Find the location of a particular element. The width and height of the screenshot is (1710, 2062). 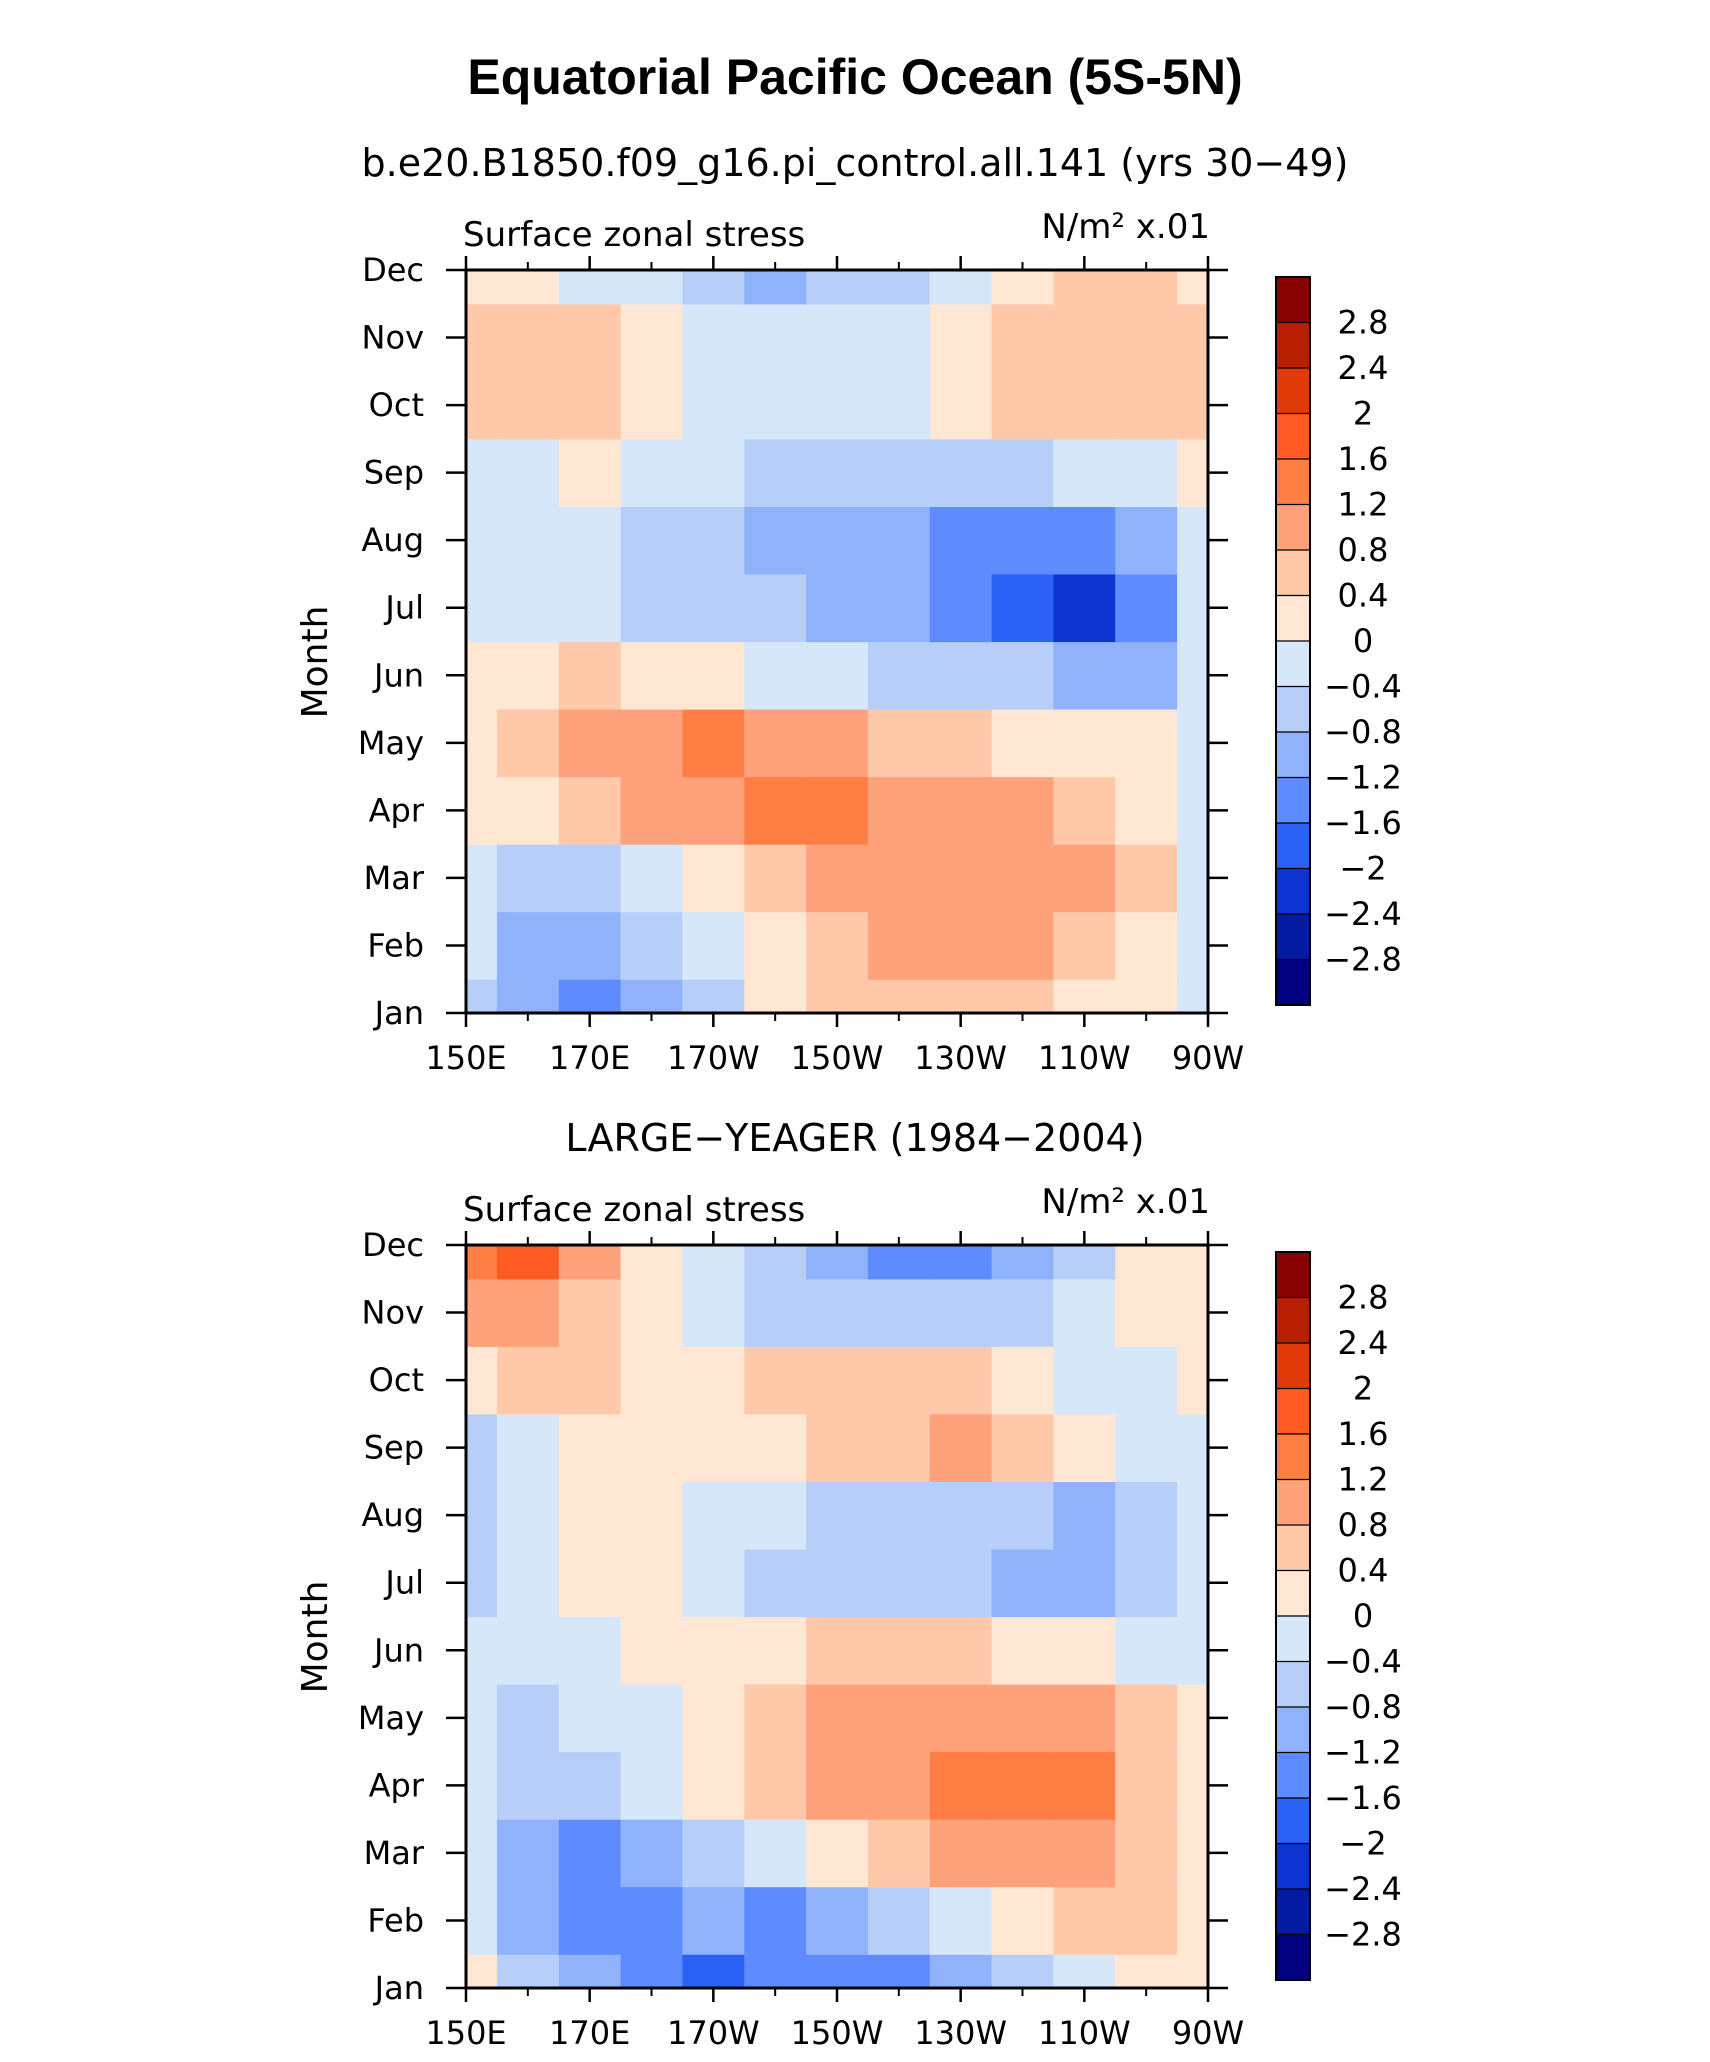

y-tick-label: Dec is located at coordinates (393, 270).